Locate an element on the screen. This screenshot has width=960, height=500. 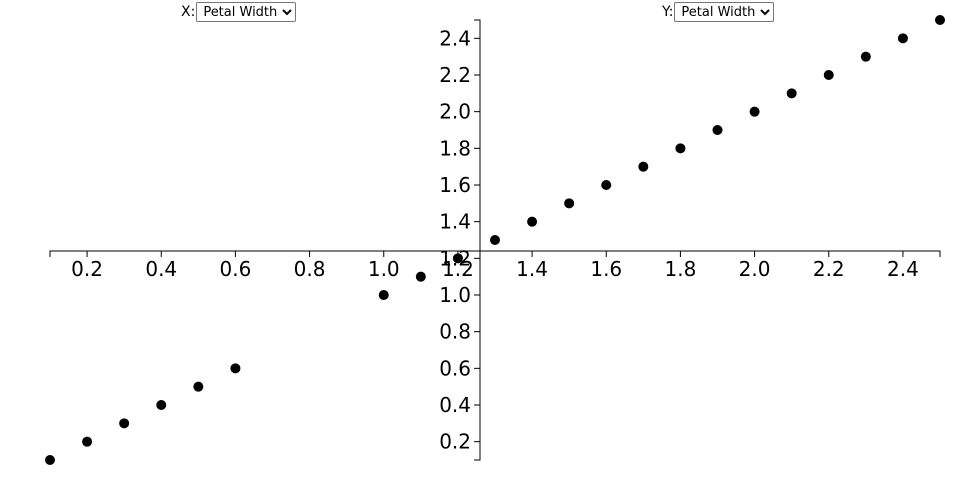
y-tick-label: 0.8 is located at coordinates (455, 332).